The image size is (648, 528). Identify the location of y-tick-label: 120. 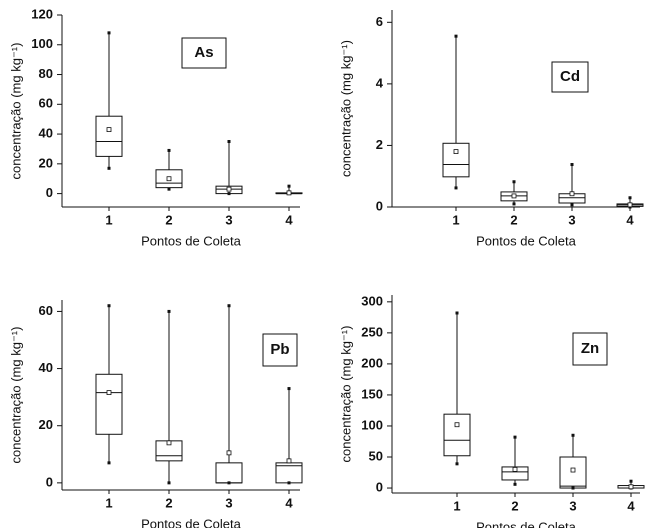
(42, 13).